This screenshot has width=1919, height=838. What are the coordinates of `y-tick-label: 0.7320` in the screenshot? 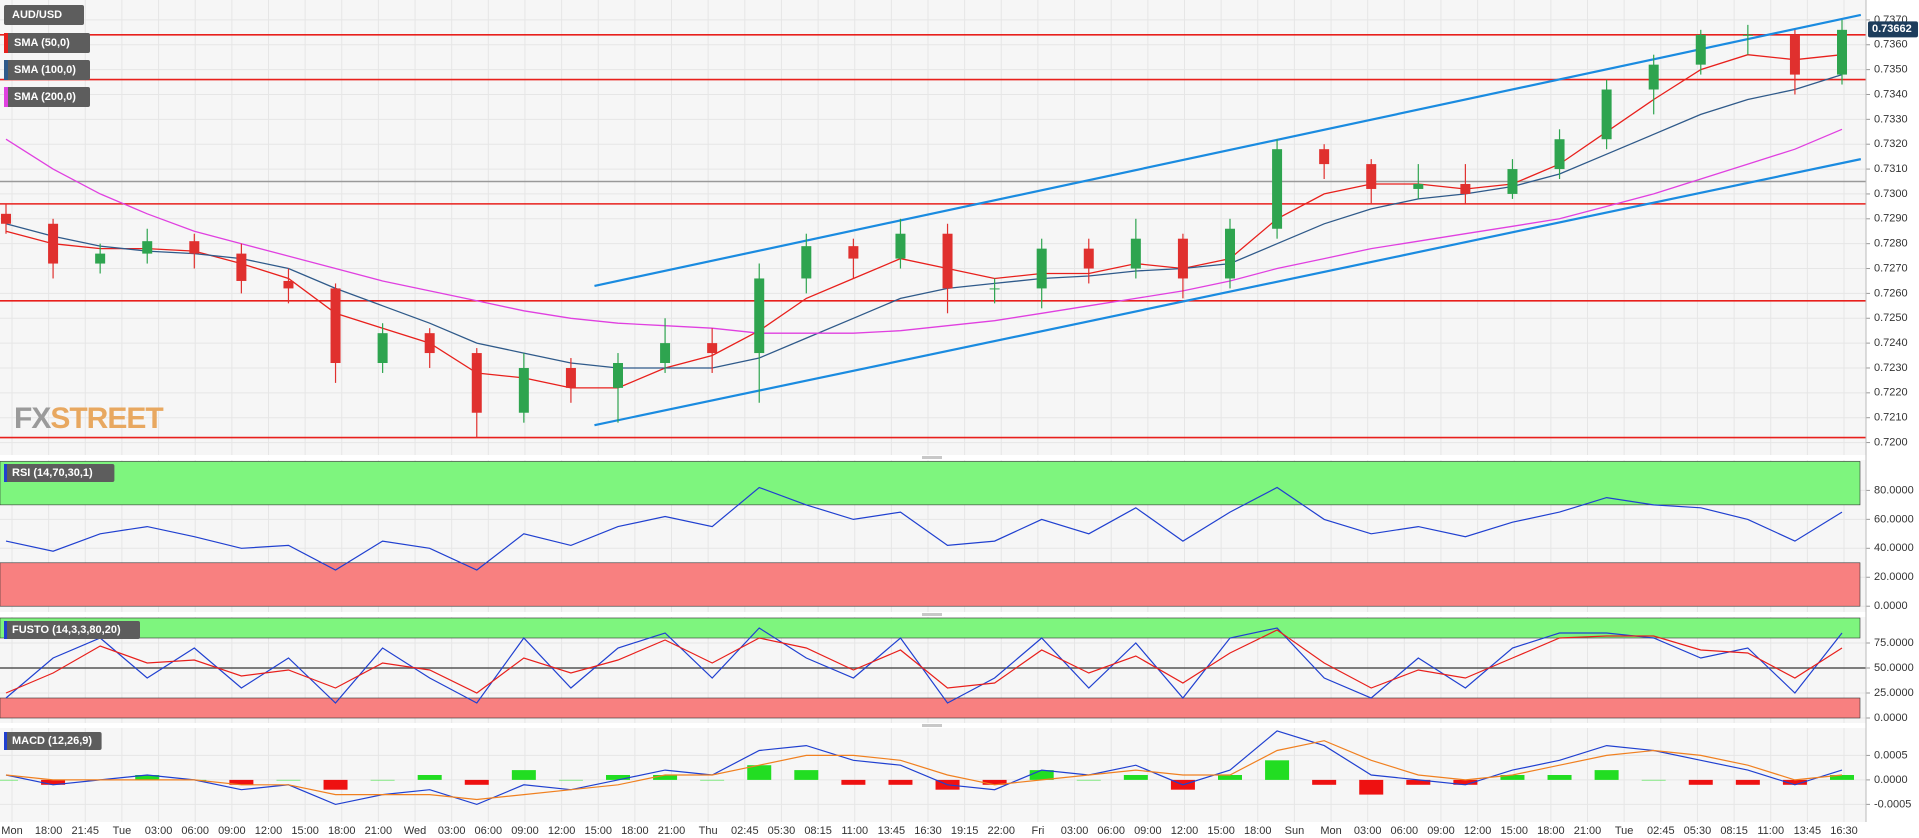 It's located at (1891, 144).